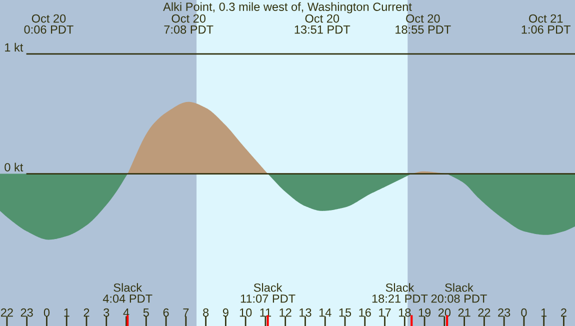  What do you see at coordinates (424, 312) in the screenshot?
I see `x-tick-label: 19` at bounding box center [424, 312].